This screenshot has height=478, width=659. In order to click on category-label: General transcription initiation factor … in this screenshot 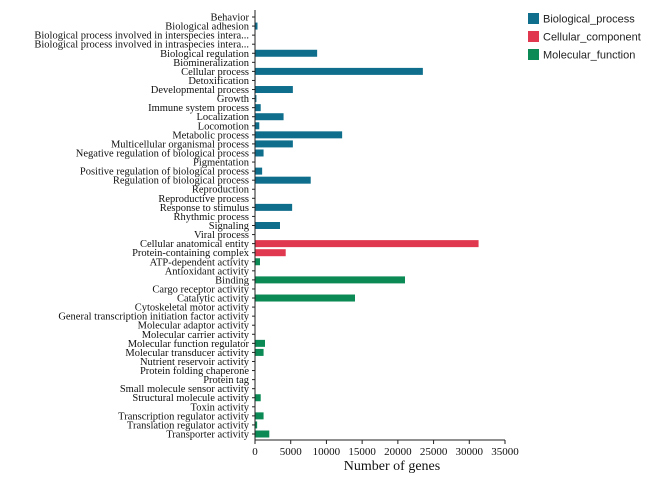, I will do `click(153, 317)`.